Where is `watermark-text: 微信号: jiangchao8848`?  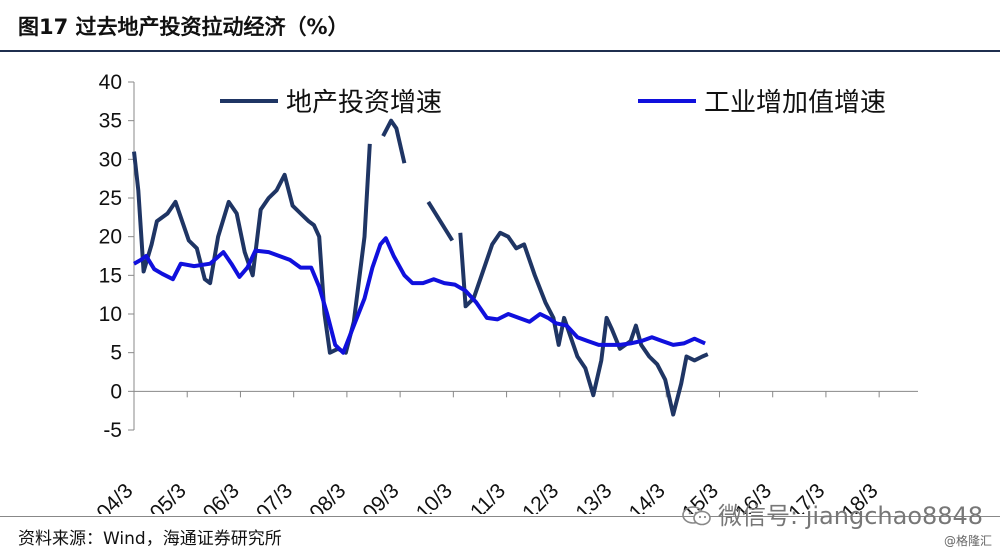 watermark-text: 微信号: jiangchao8848 is located at coordinates (851, 516).